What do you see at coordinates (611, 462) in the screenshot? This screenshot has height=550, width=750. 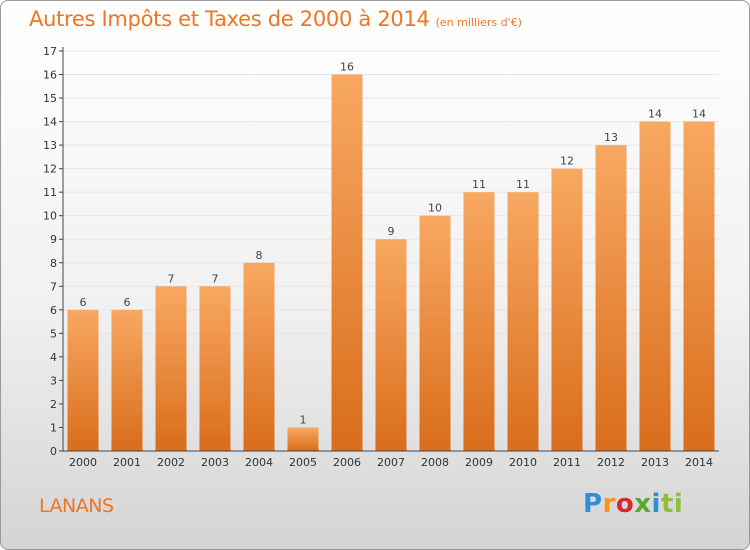 I see `x-tick-label: 2012` at bounding box center [611, 462].